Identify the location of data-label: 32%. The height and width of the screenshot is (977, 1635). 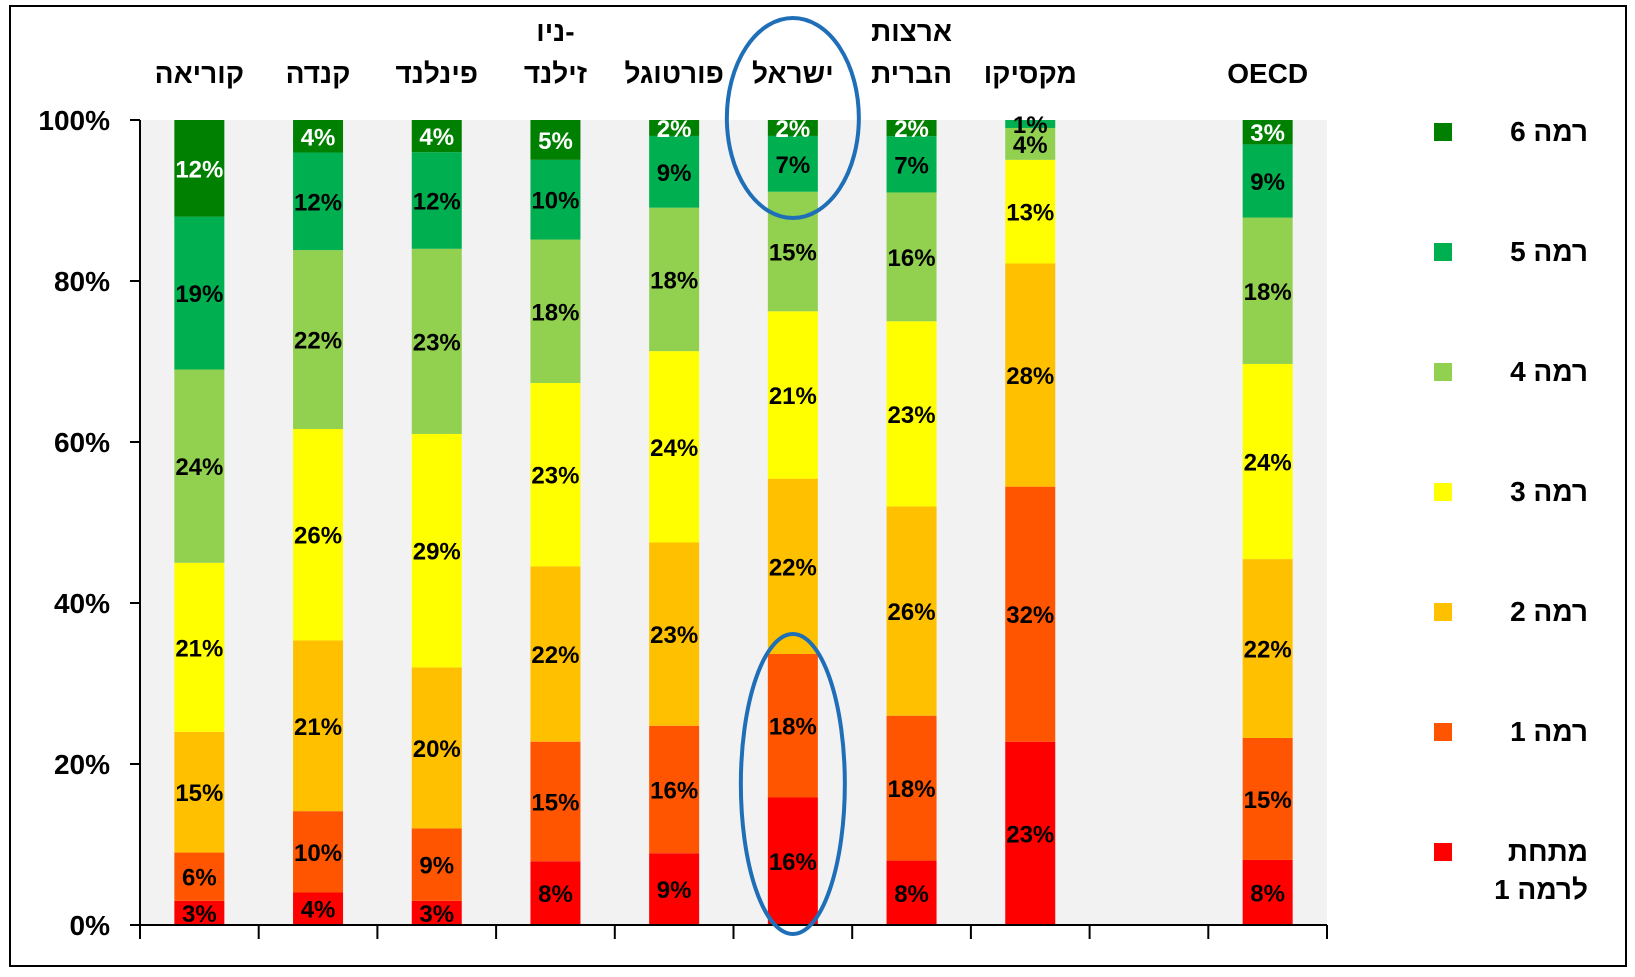
(1030, 615).